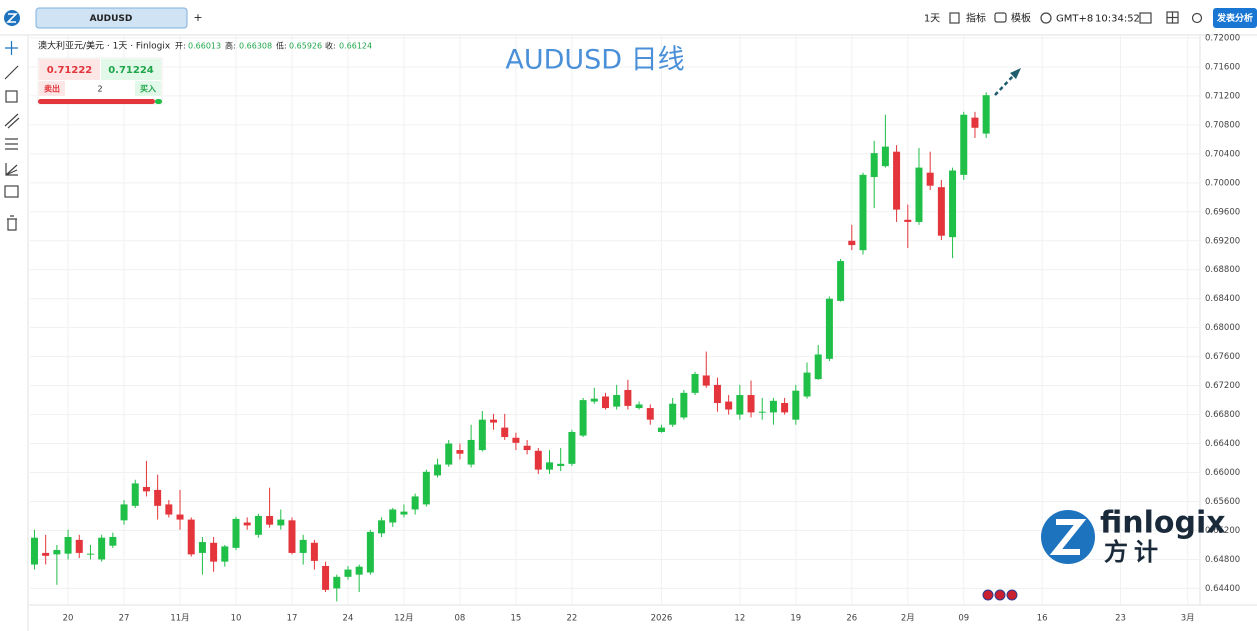  Describe the element at coordinates (1163, 523) in the screenshot. I see `watermark-name: finlogix` at that location.